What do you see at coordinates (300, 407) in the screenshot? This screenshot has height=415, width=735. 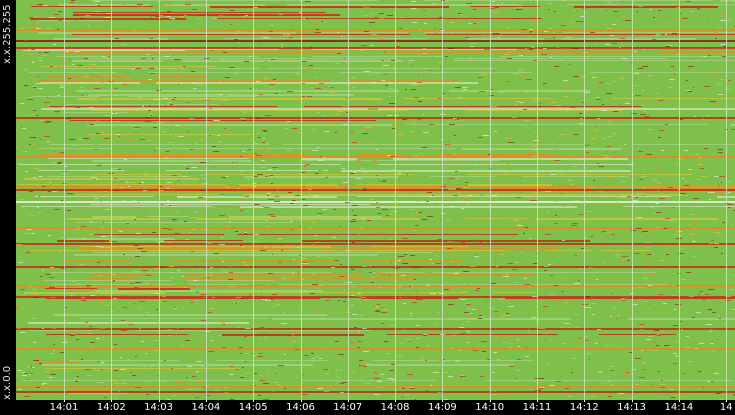 I see `x-tick-label: 14:06` at bounding box center [300, 407].